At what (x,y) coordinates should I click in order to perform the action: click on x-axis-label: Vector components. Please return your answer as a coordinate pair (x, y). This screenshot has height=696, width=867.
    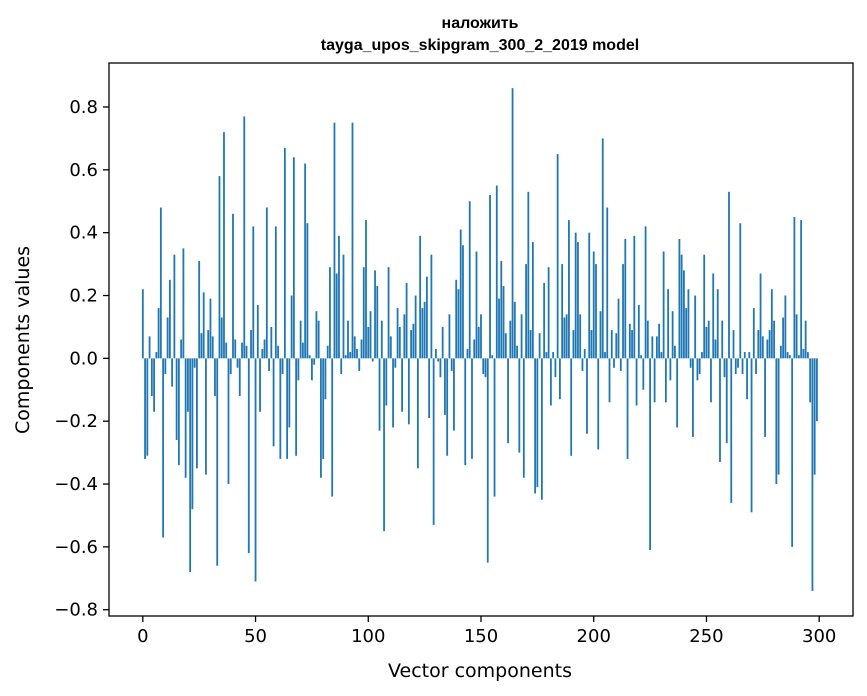
    Looking at the image, I should click on (480, 671).